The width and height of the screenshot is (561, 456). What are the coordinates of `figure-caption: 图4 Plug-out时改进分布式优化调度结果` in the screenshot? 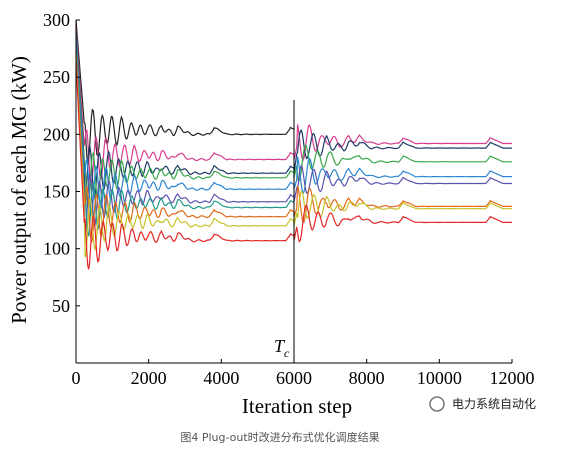 It's located at (279, 437).